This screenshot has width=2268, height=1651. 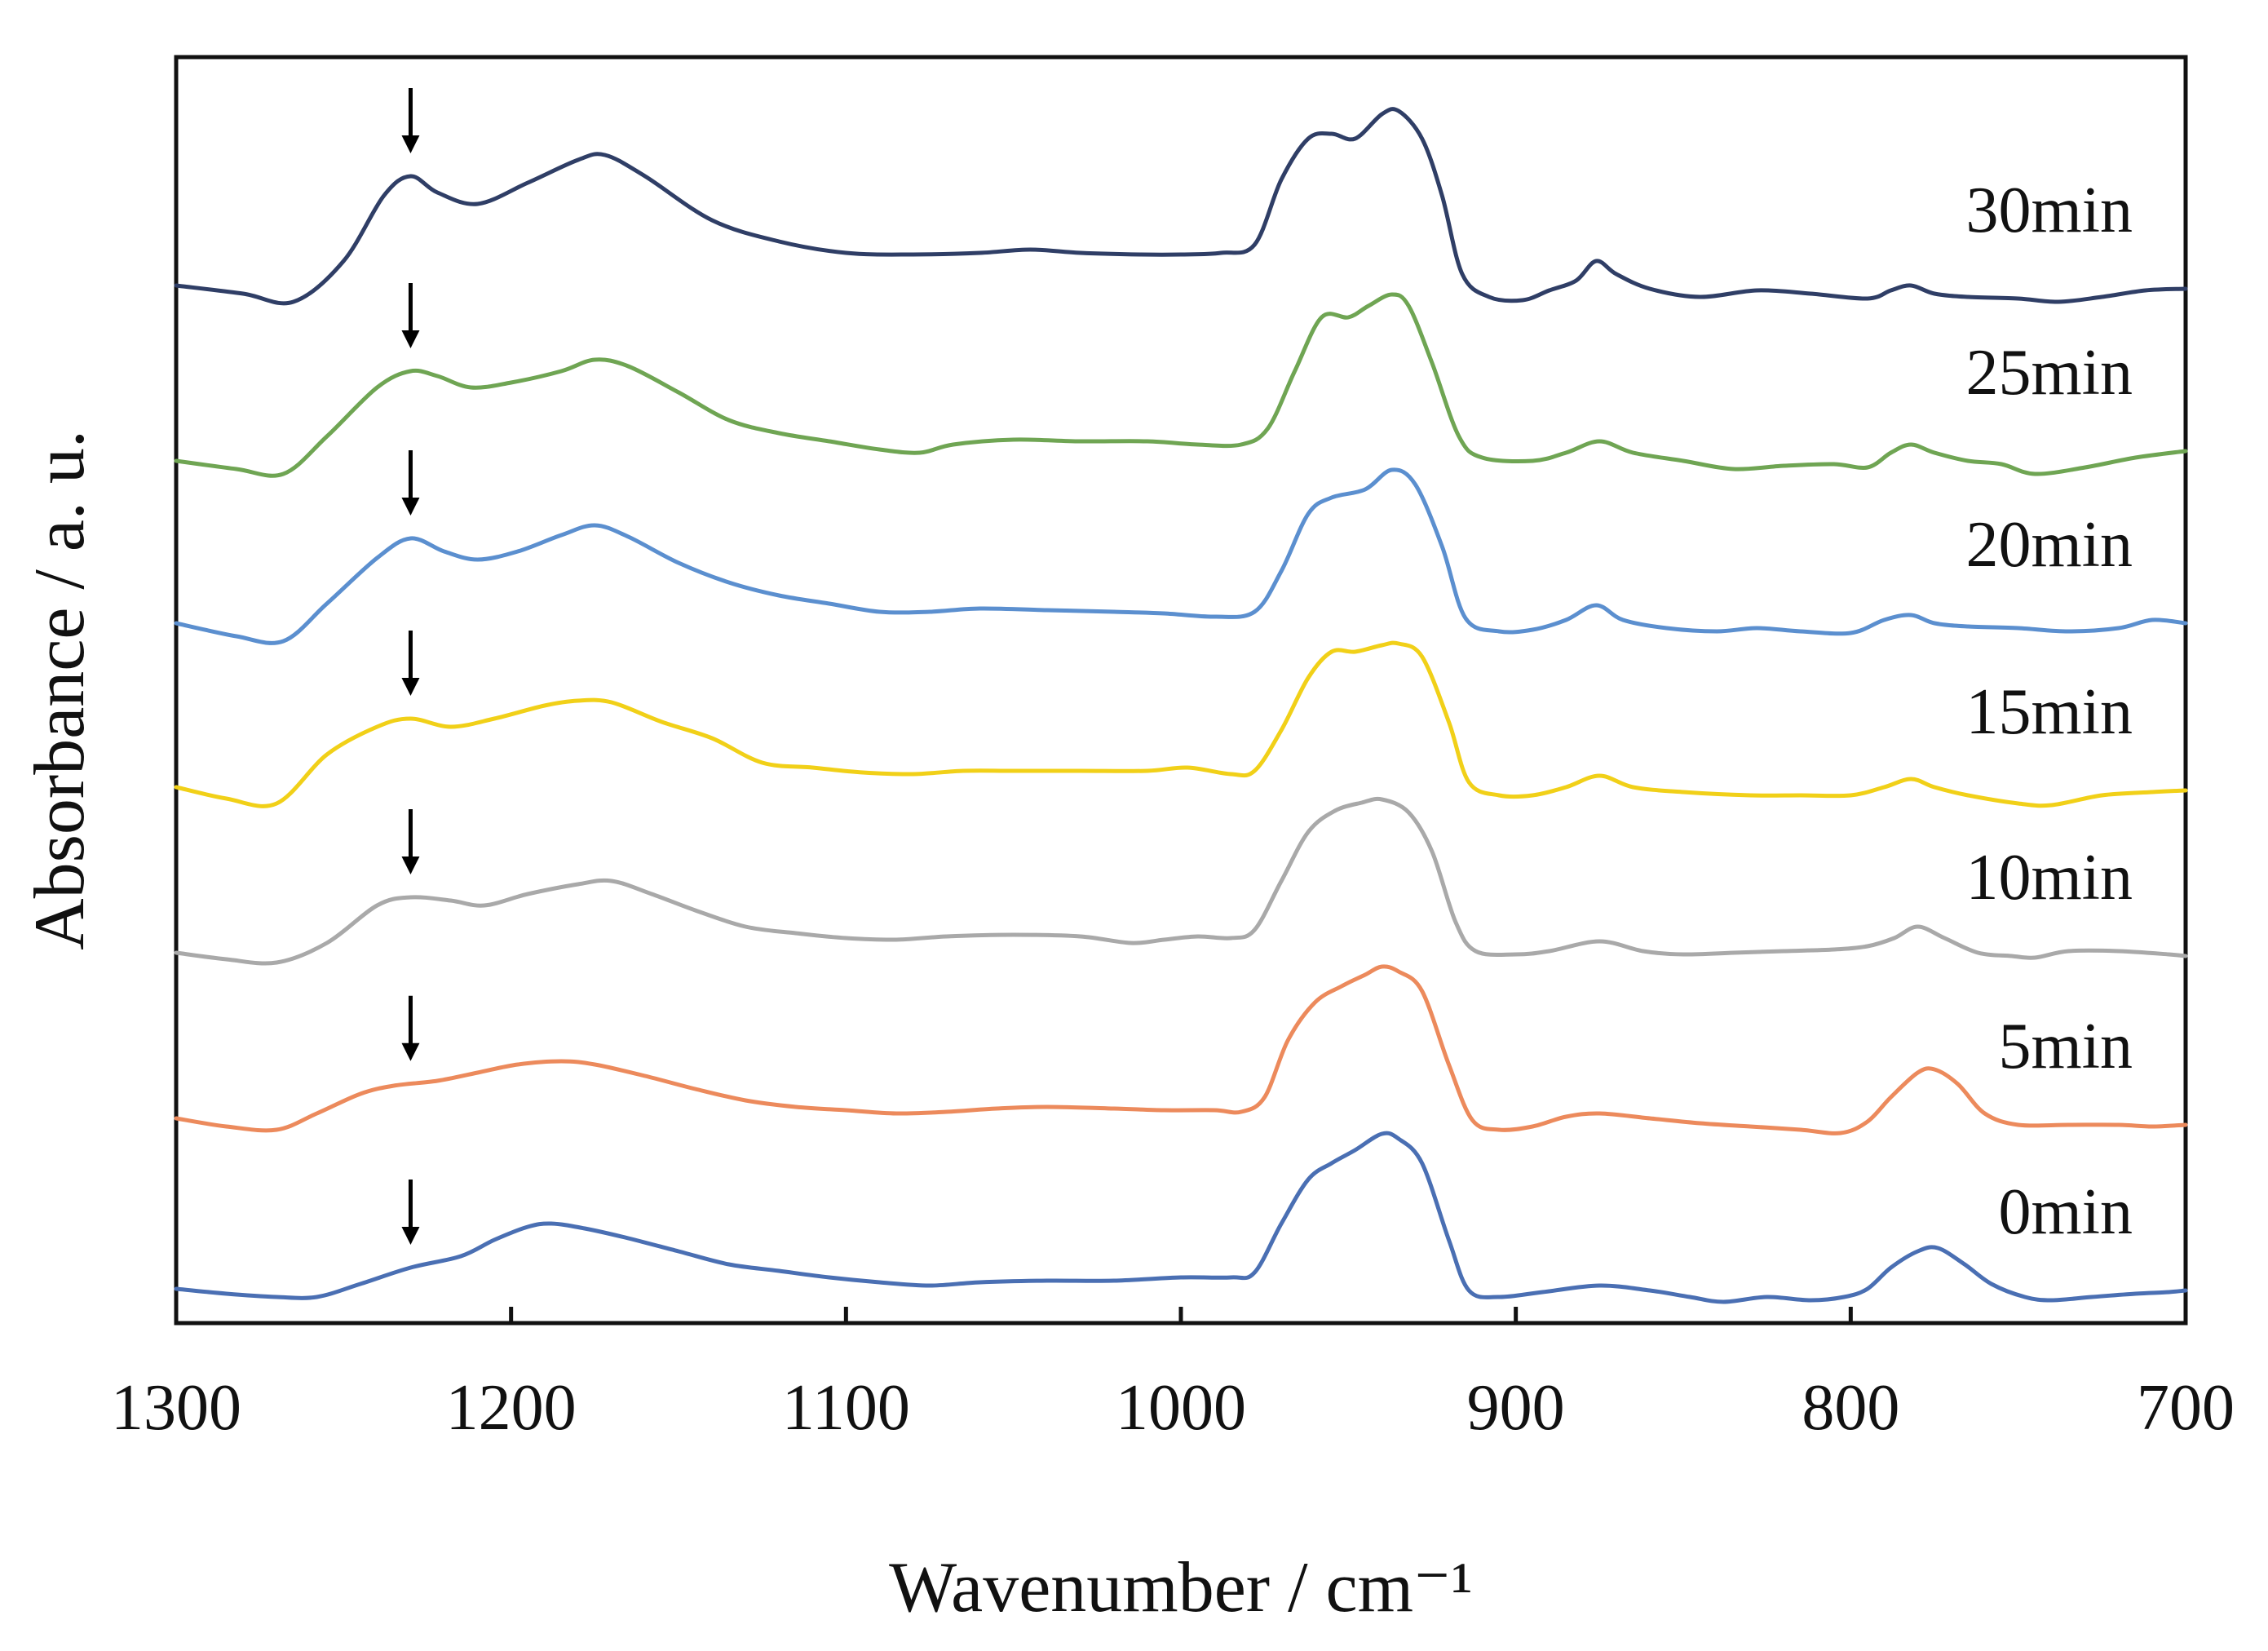 I want to click on series-label-5min: 5min, so click(x=2066, y=1046).